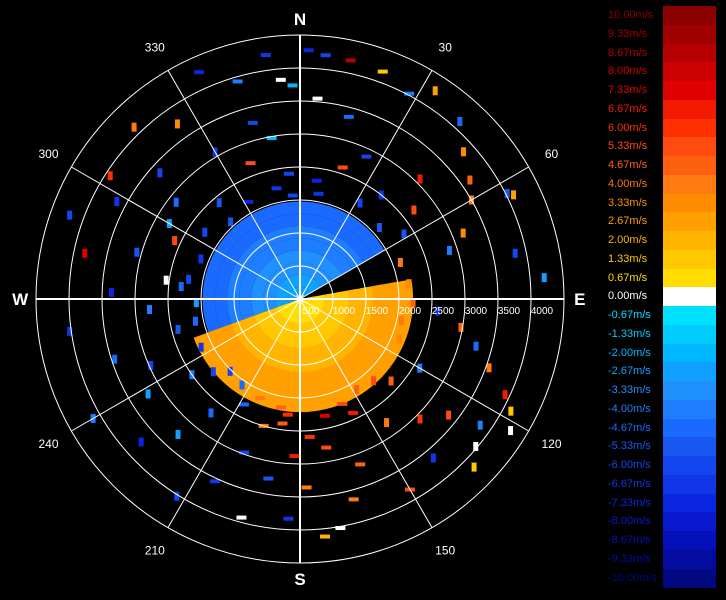 The height and width of the screenshot is (600, 726). What do you see at coordinates (48, 444) in the screenshot?
I see `azimuth-label: 240` at bounding box center [48, 444].